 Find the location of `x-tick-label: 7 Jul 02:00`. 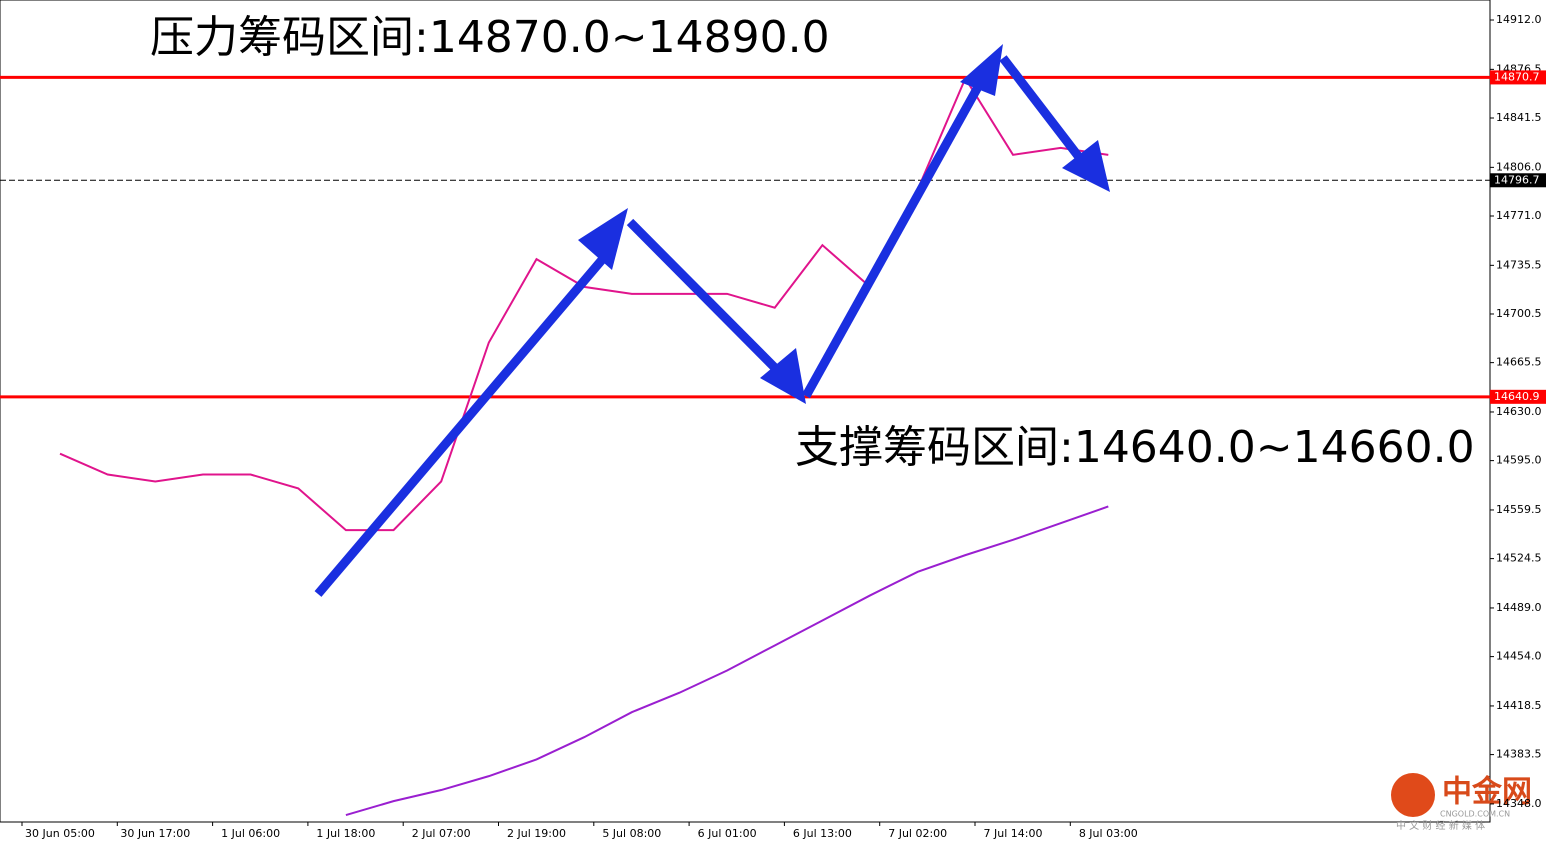

x-tick-label: 7 Jul 02:00 is located at coordinates (917, 833).